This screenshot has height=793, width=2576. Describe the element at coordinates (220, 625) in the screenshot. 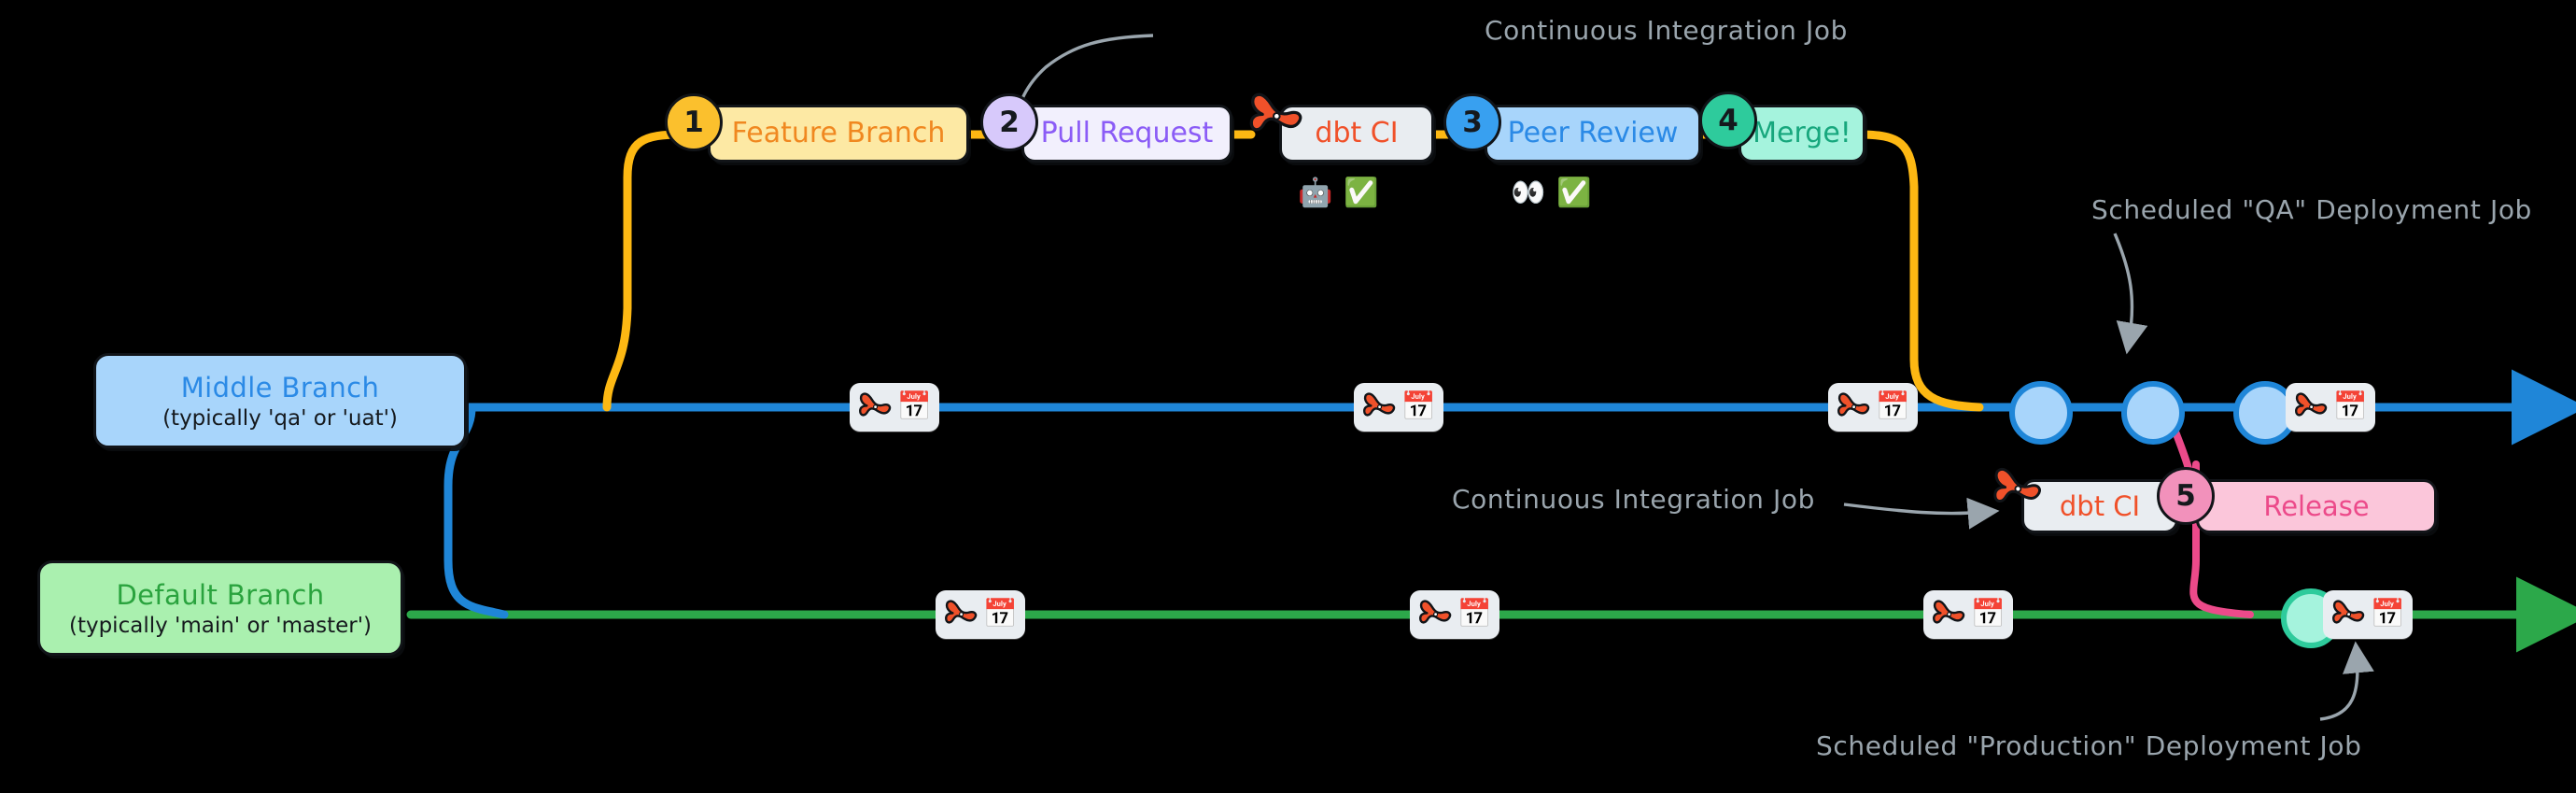

I see `default-branch-hint: (typically 'main' or 'master')` at that location.